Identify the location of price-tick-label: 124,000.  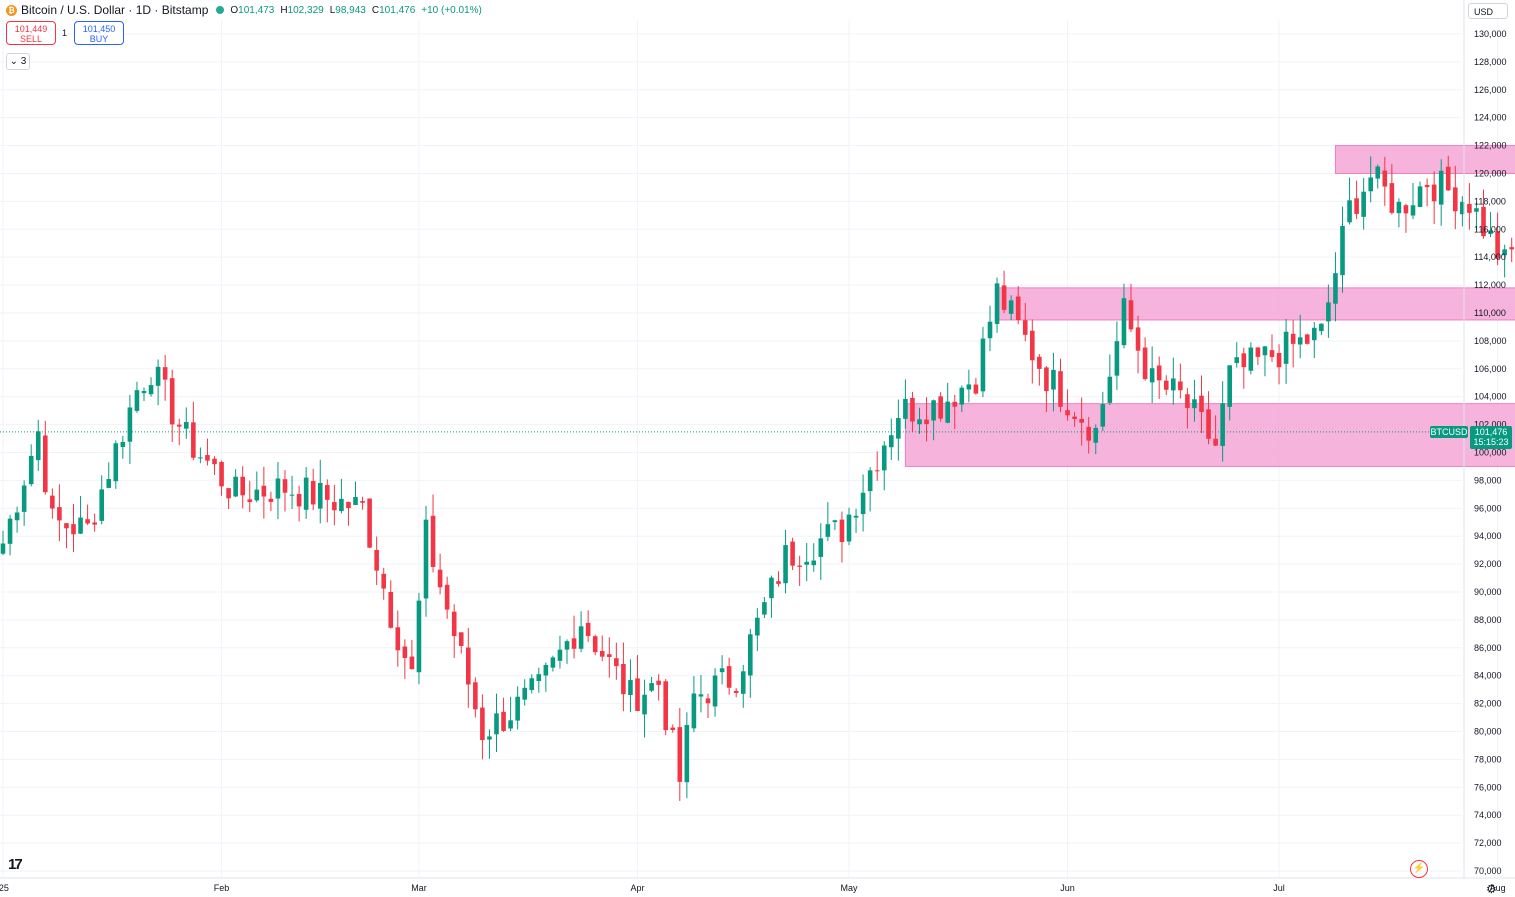
(1490, 118).